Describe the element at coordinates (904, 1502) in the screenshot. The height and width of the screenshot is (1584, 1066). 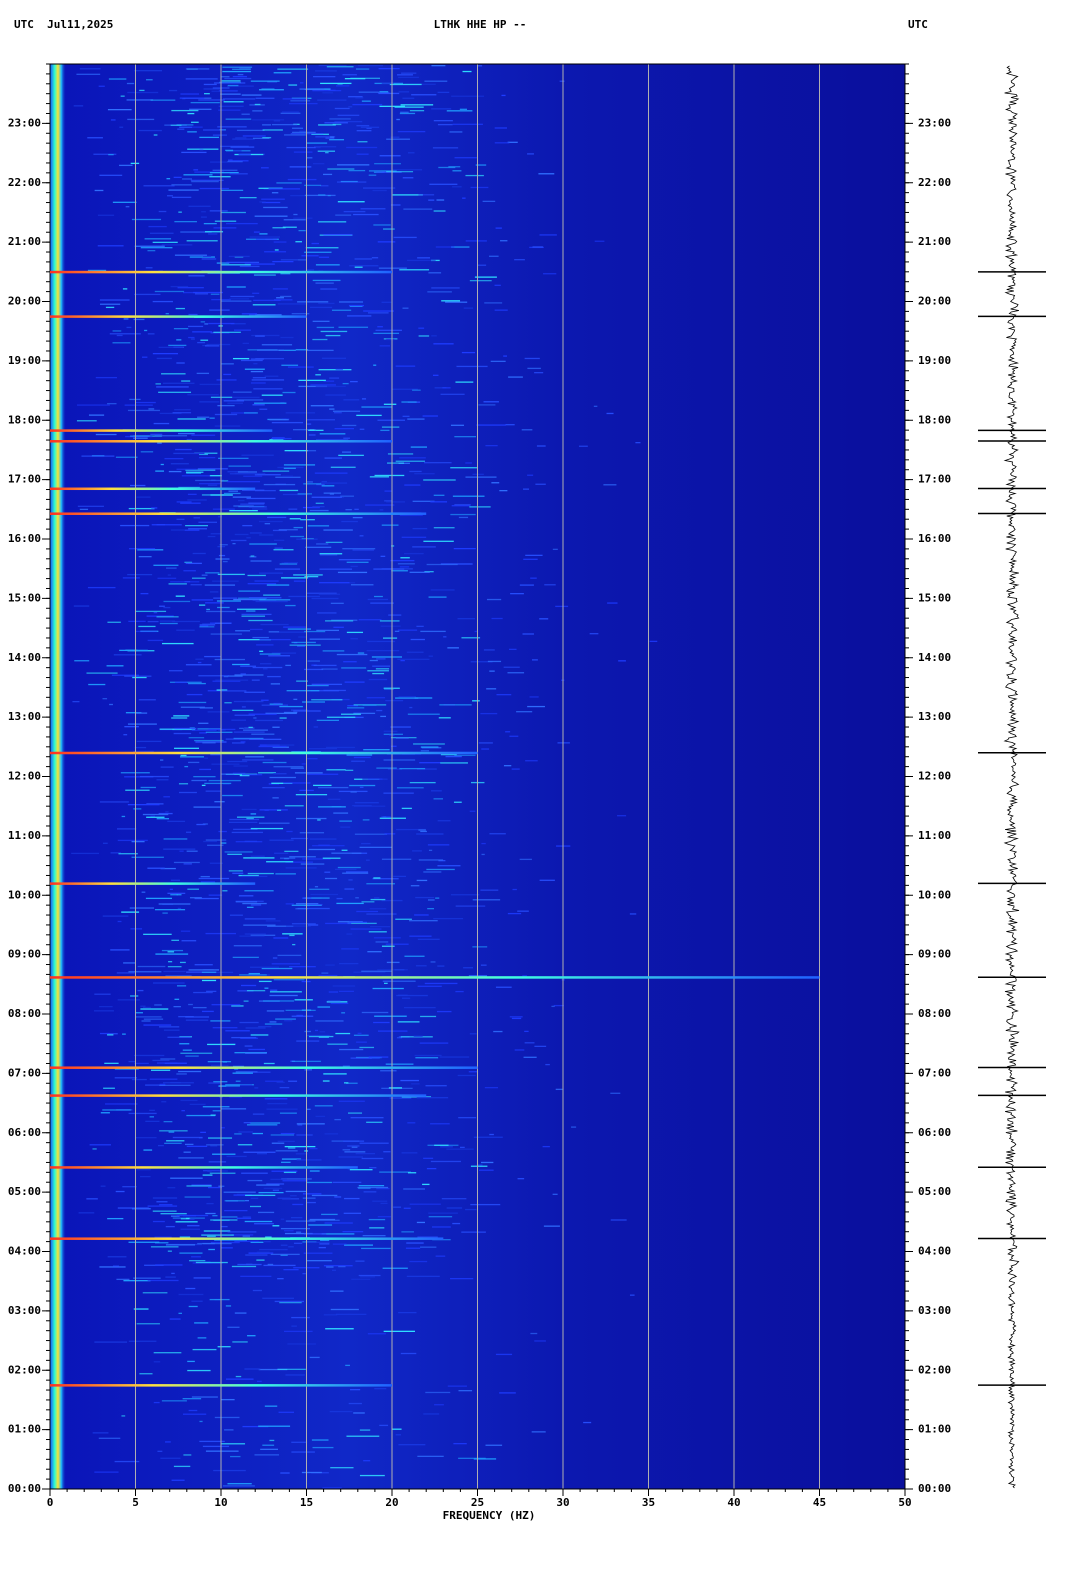
I see `x-tick-label: 50` at that location.